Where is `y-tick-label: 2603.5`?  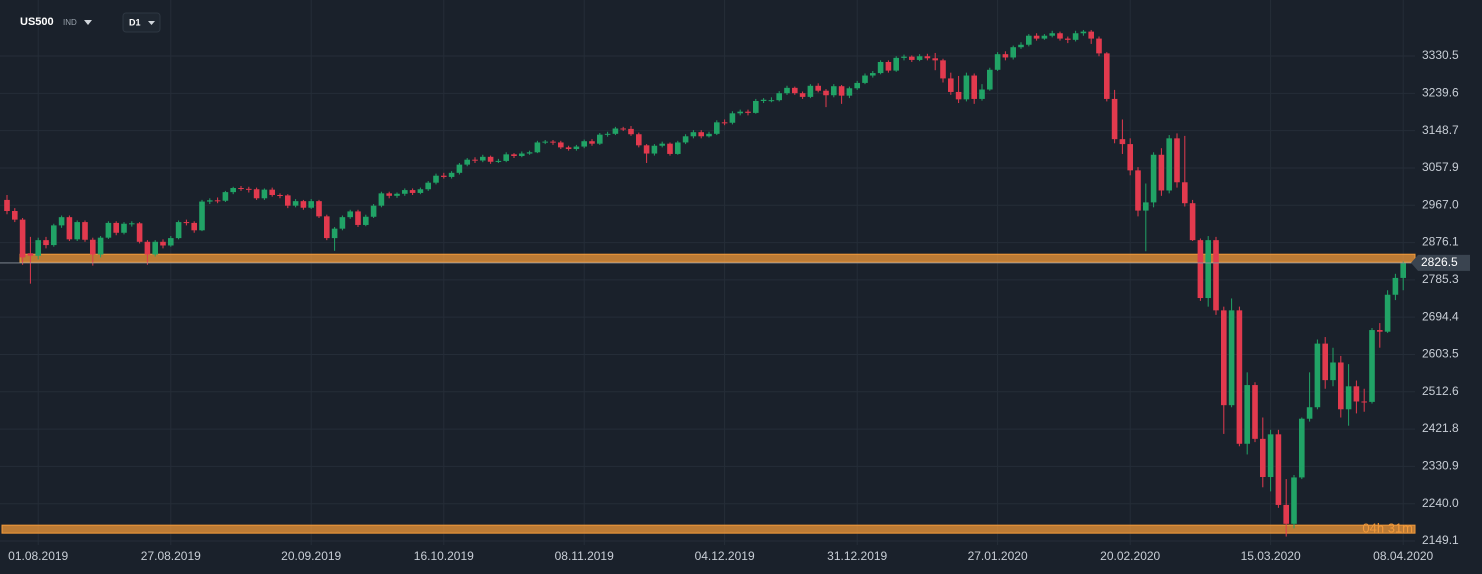
y-tick-label: 2603.5 is located at coordinates (1440, 354).